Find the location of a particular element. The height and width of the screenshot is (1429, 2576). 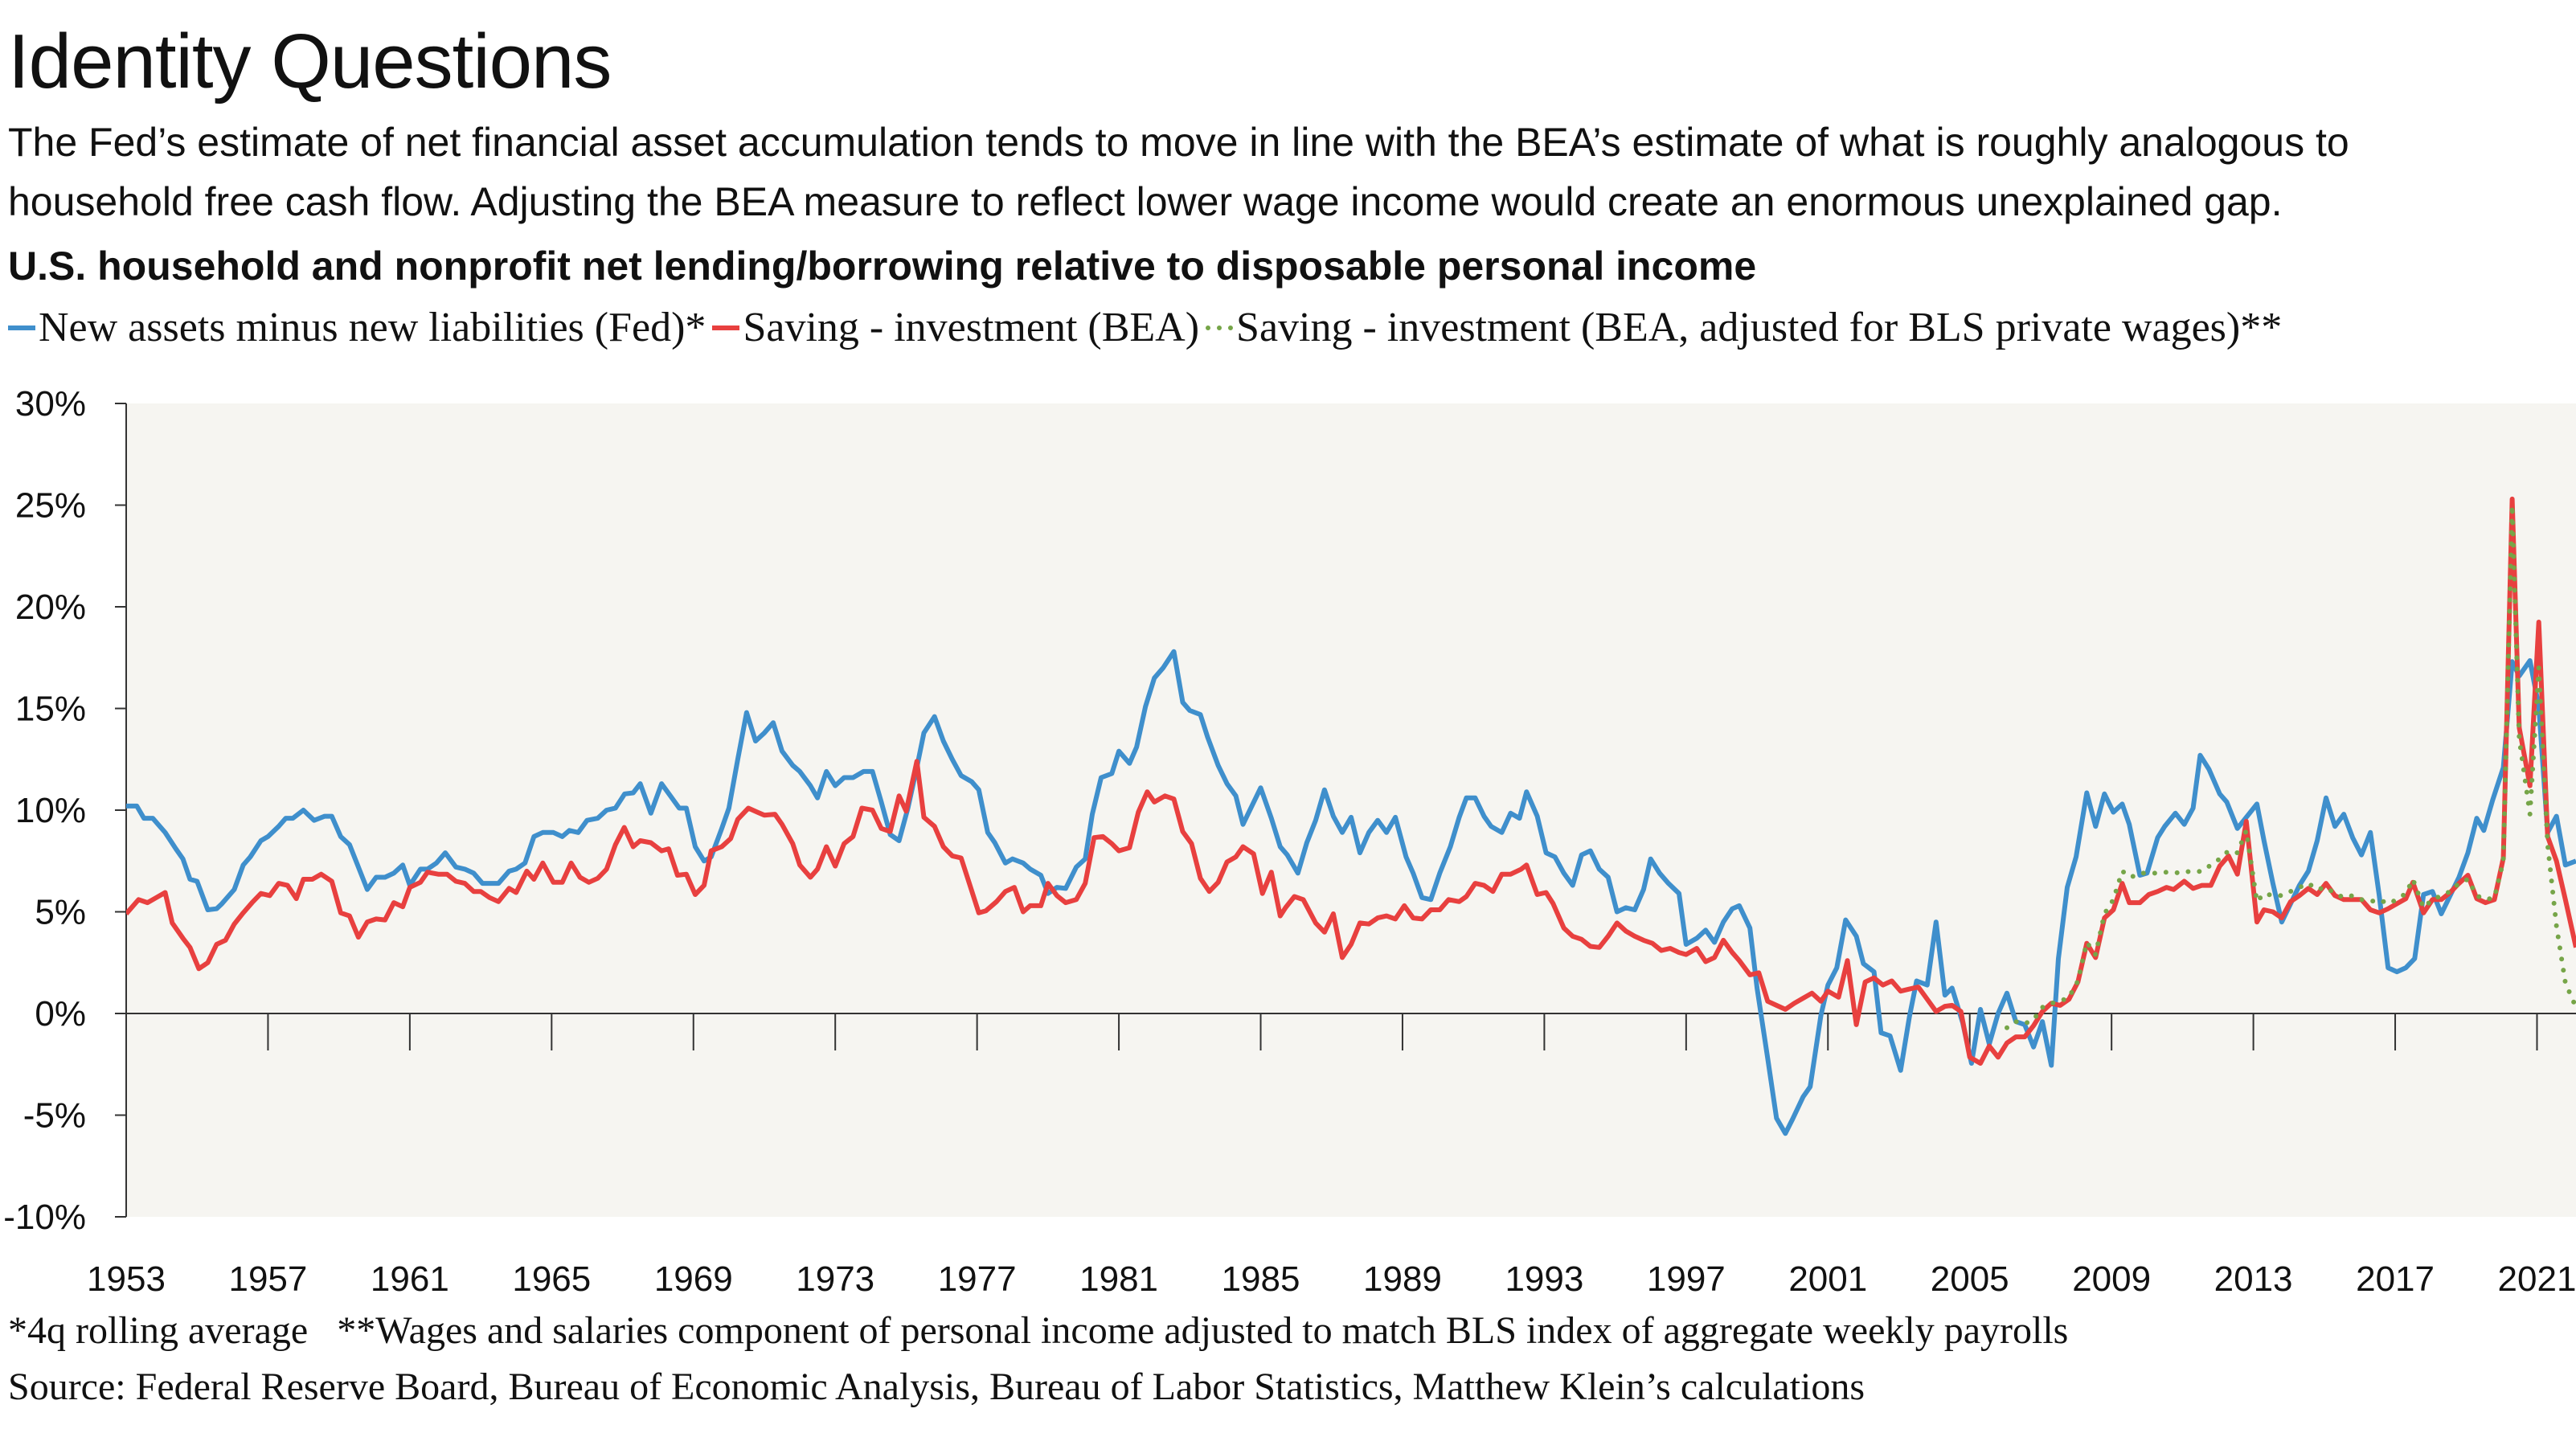

y-tick-label: 20% is located at coordinates (50, 607).